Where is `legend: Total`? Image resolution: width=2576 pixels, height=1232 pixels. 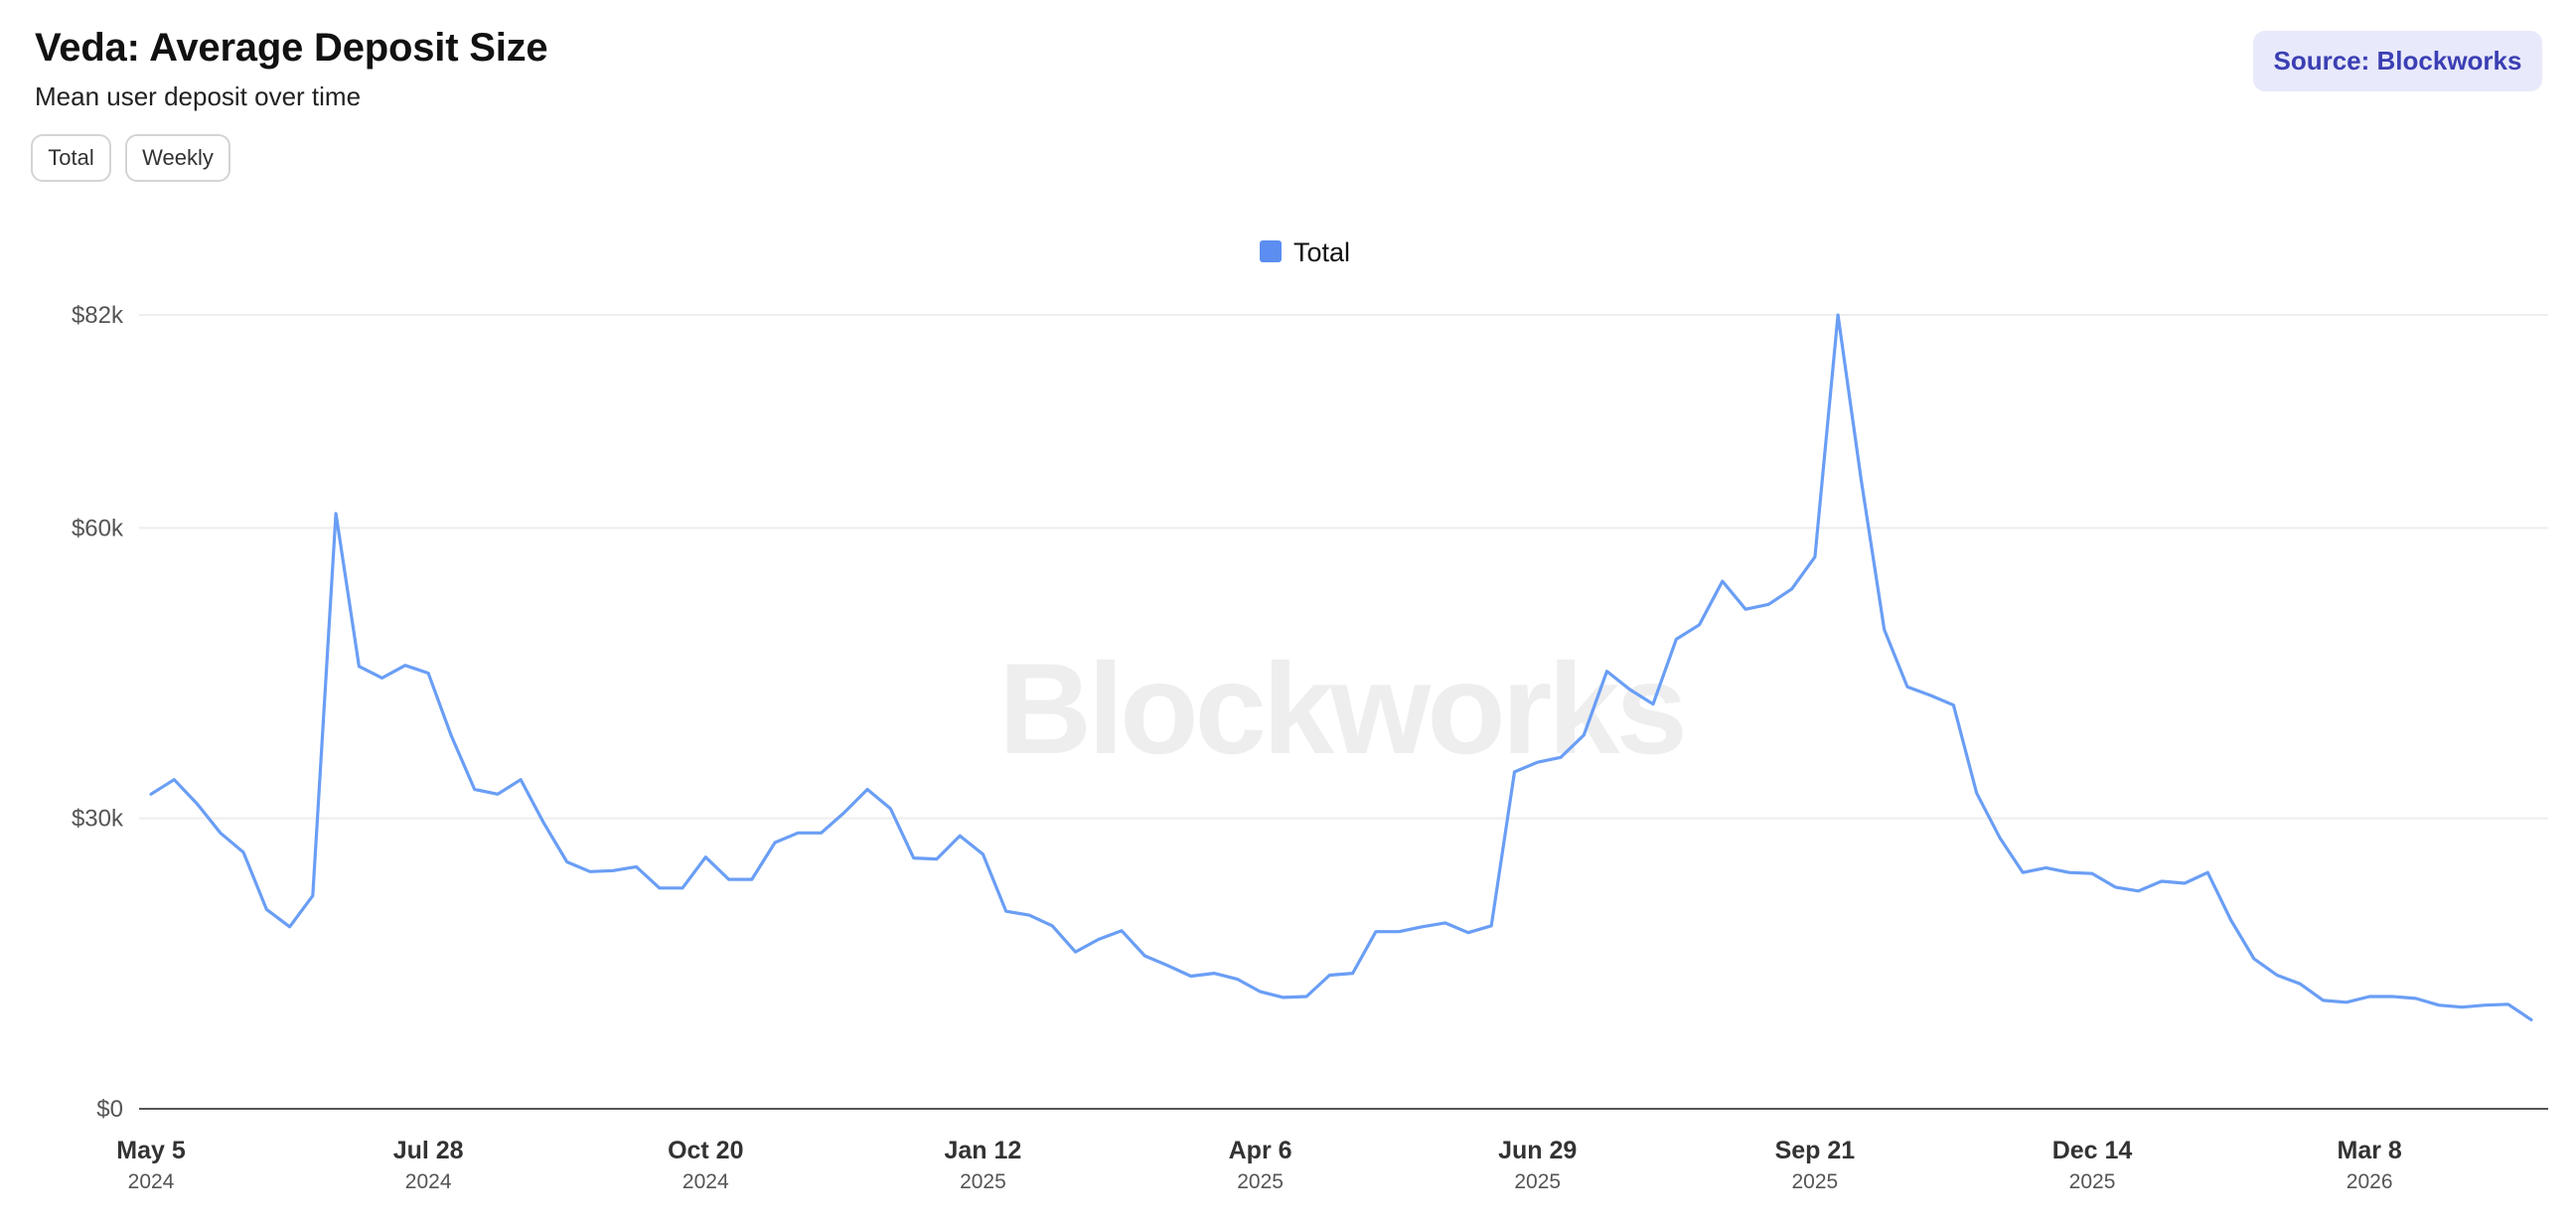 legend: Total is located at coordinates (1305, 252).